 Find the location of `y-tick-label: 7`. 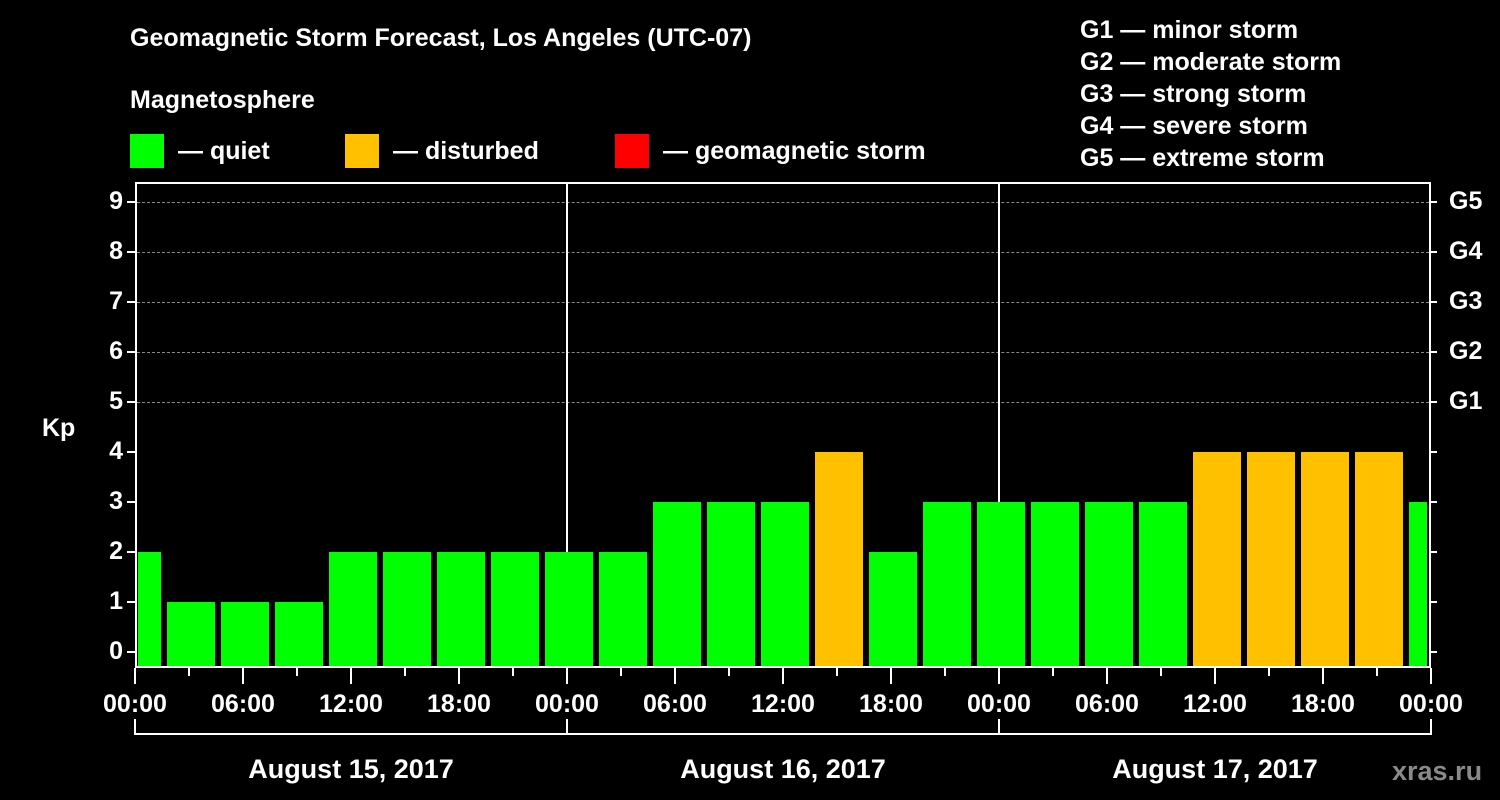

y-tick-label: 7 is located at coordinates (116, 301).